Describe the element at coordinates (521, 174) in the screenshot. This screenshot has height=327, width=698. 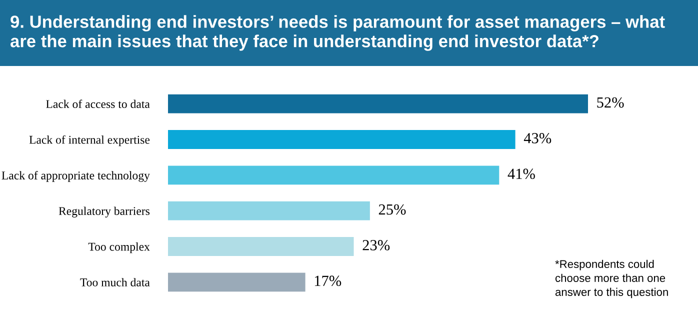
I see `data-label: 41%` at that location.